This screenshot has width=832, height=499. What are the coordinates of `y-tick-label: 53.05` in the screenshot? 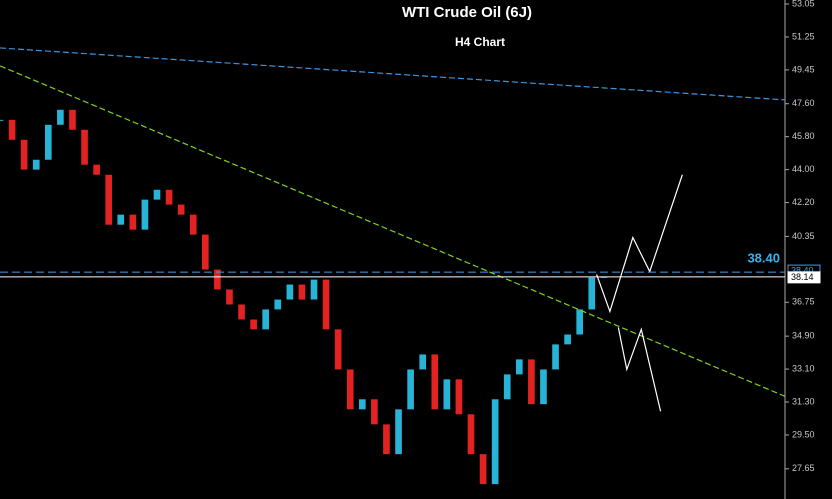 It's located at (803, 4).